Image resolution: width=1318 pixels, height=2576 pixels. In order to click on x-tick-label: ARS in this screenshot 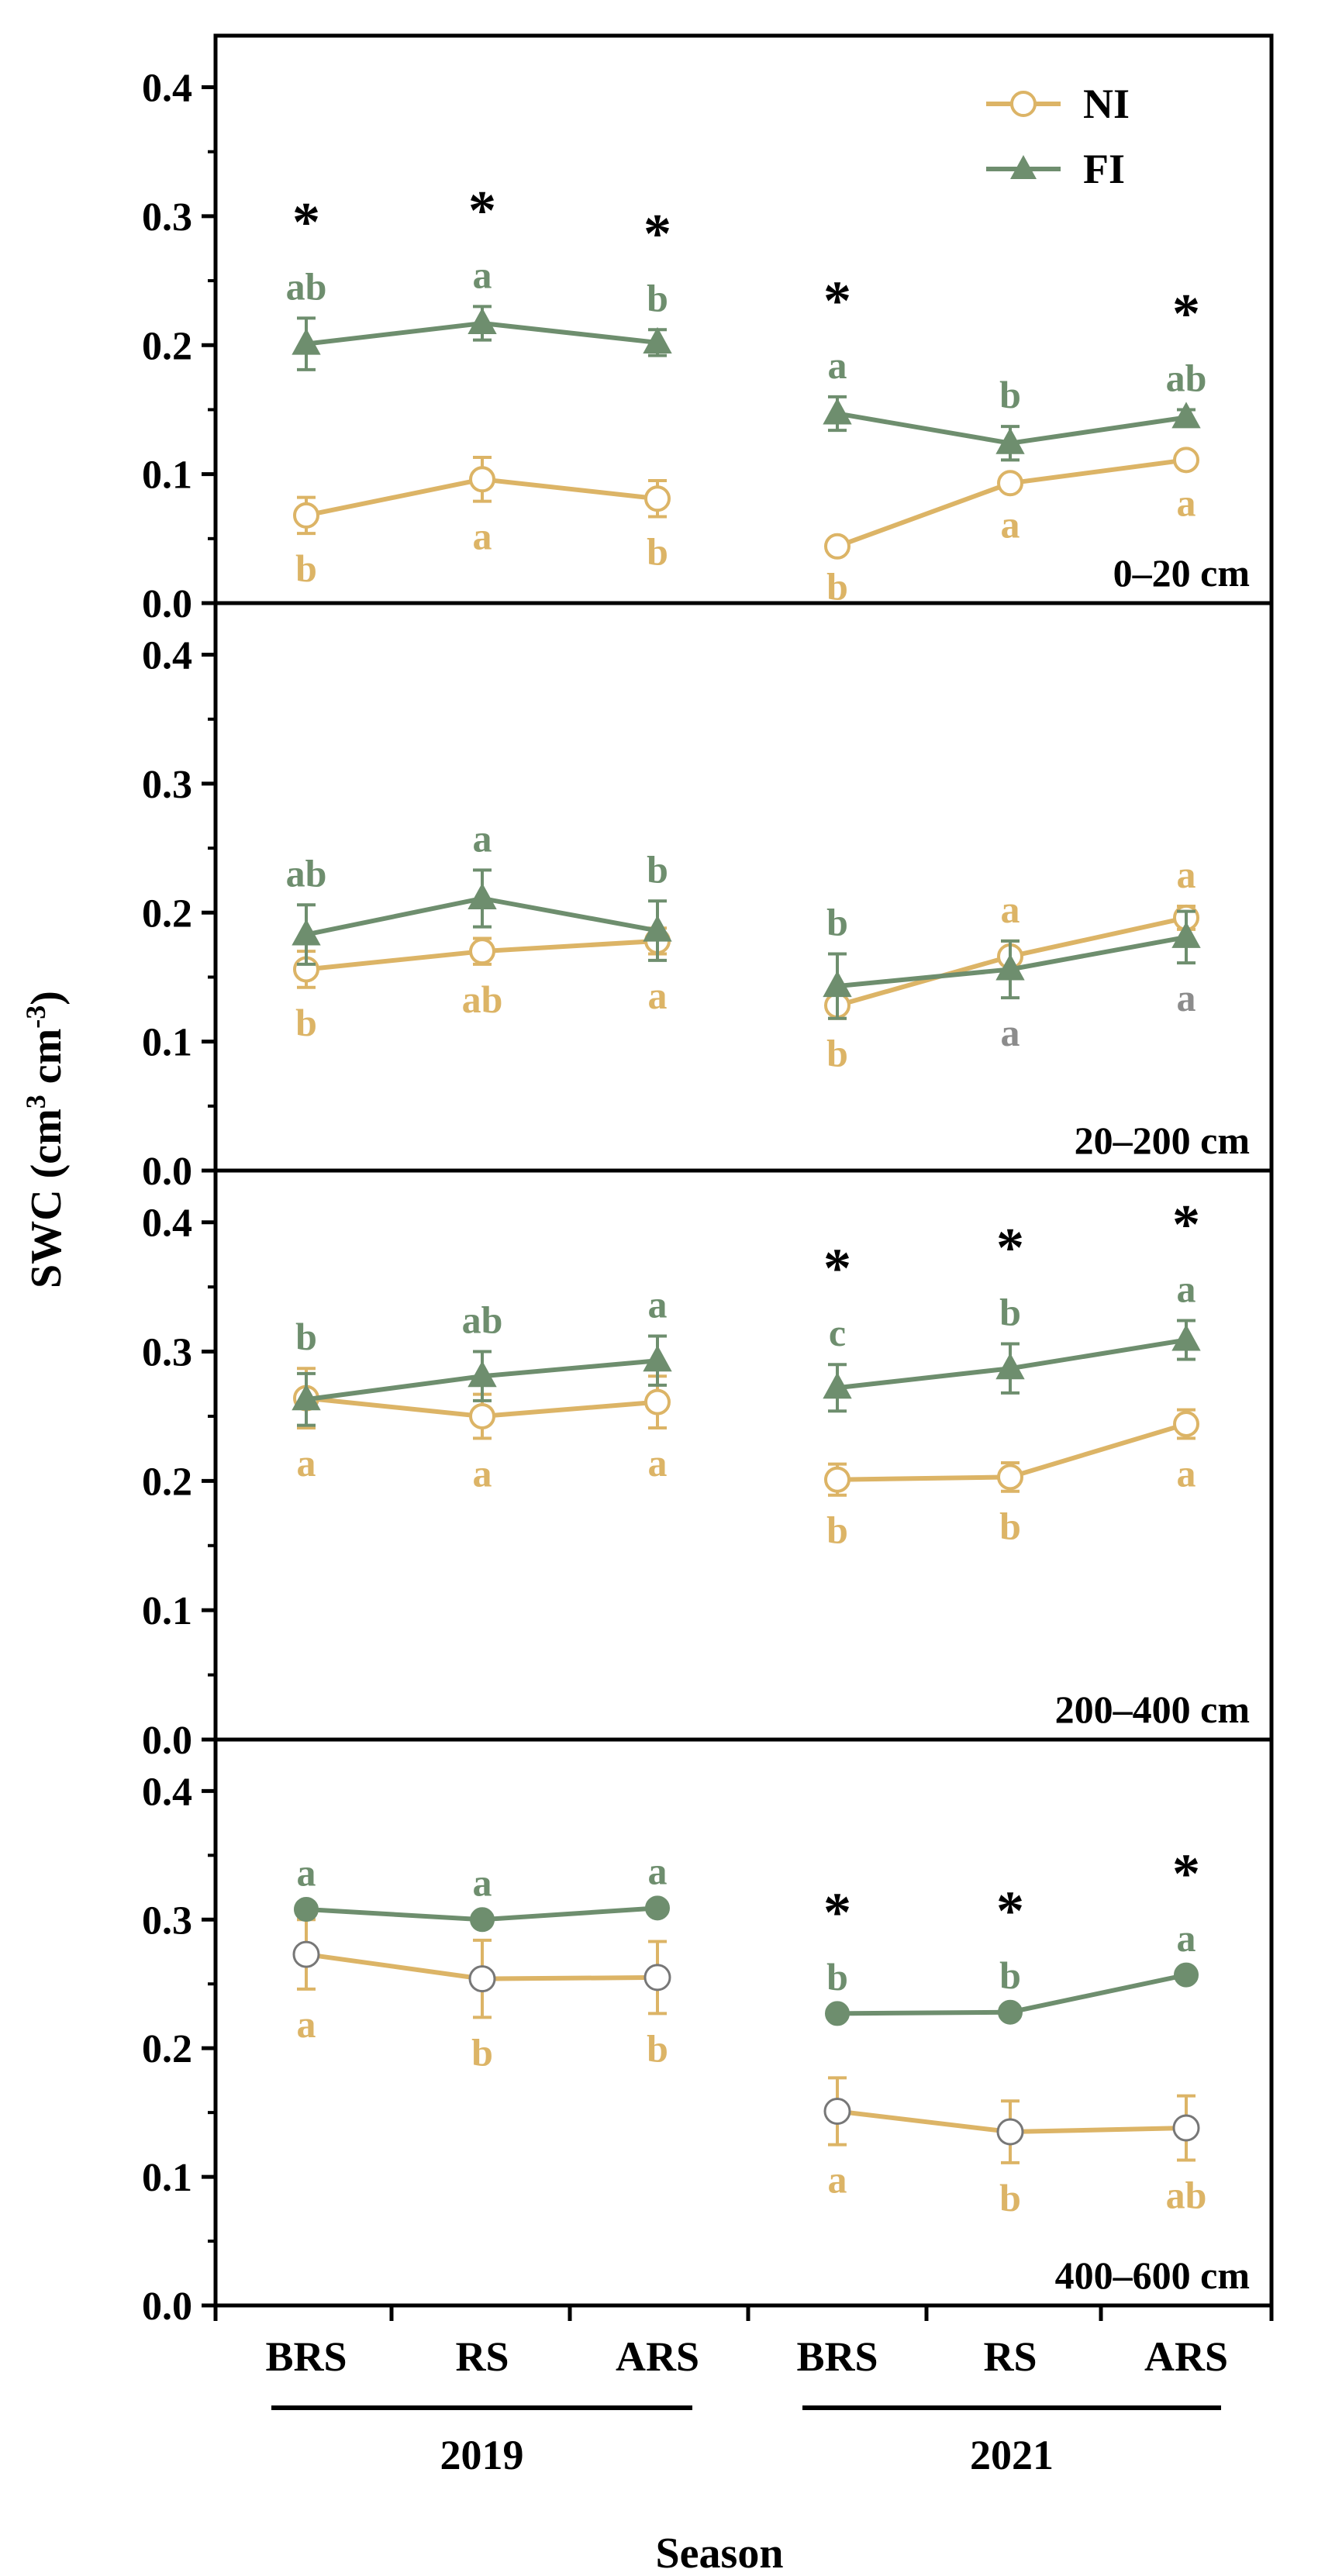, I will do `click(657, 2356)`.